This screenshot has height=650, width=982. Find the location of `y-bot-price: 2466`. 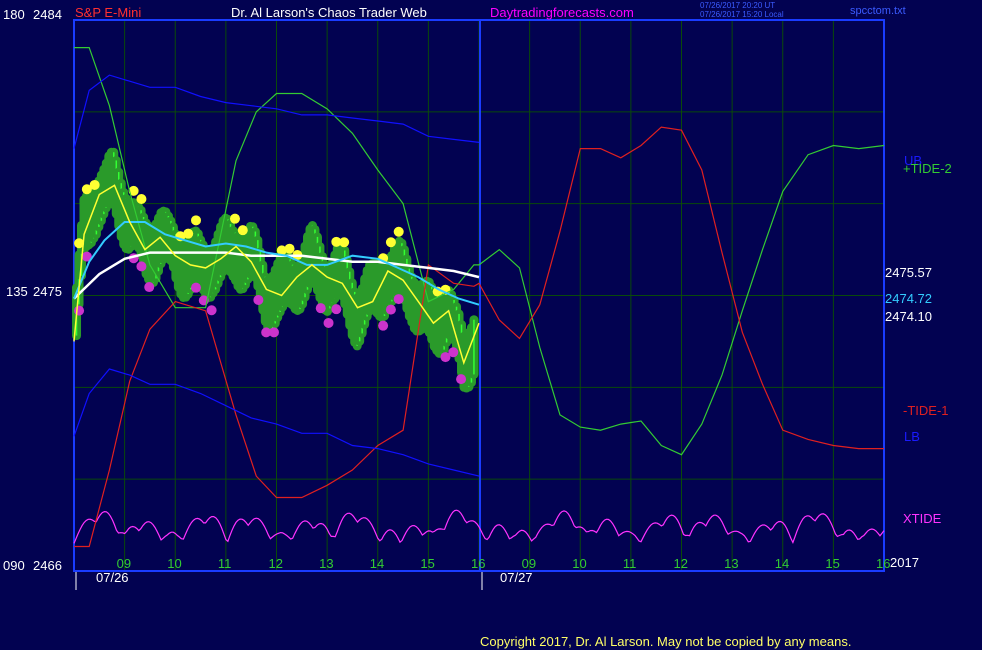

y-bot-price: 2466 is located at coordinates (47, 565).